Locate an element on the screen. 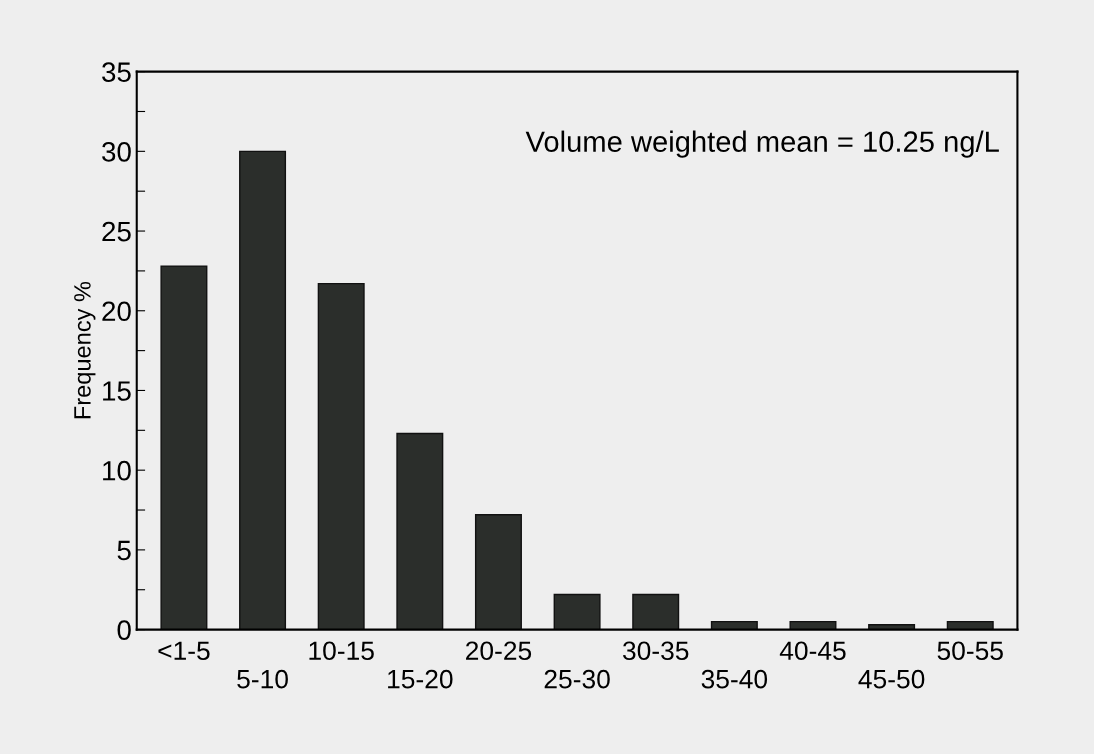  x-tick-label: <1-5 is located at coordinates (184, 651).